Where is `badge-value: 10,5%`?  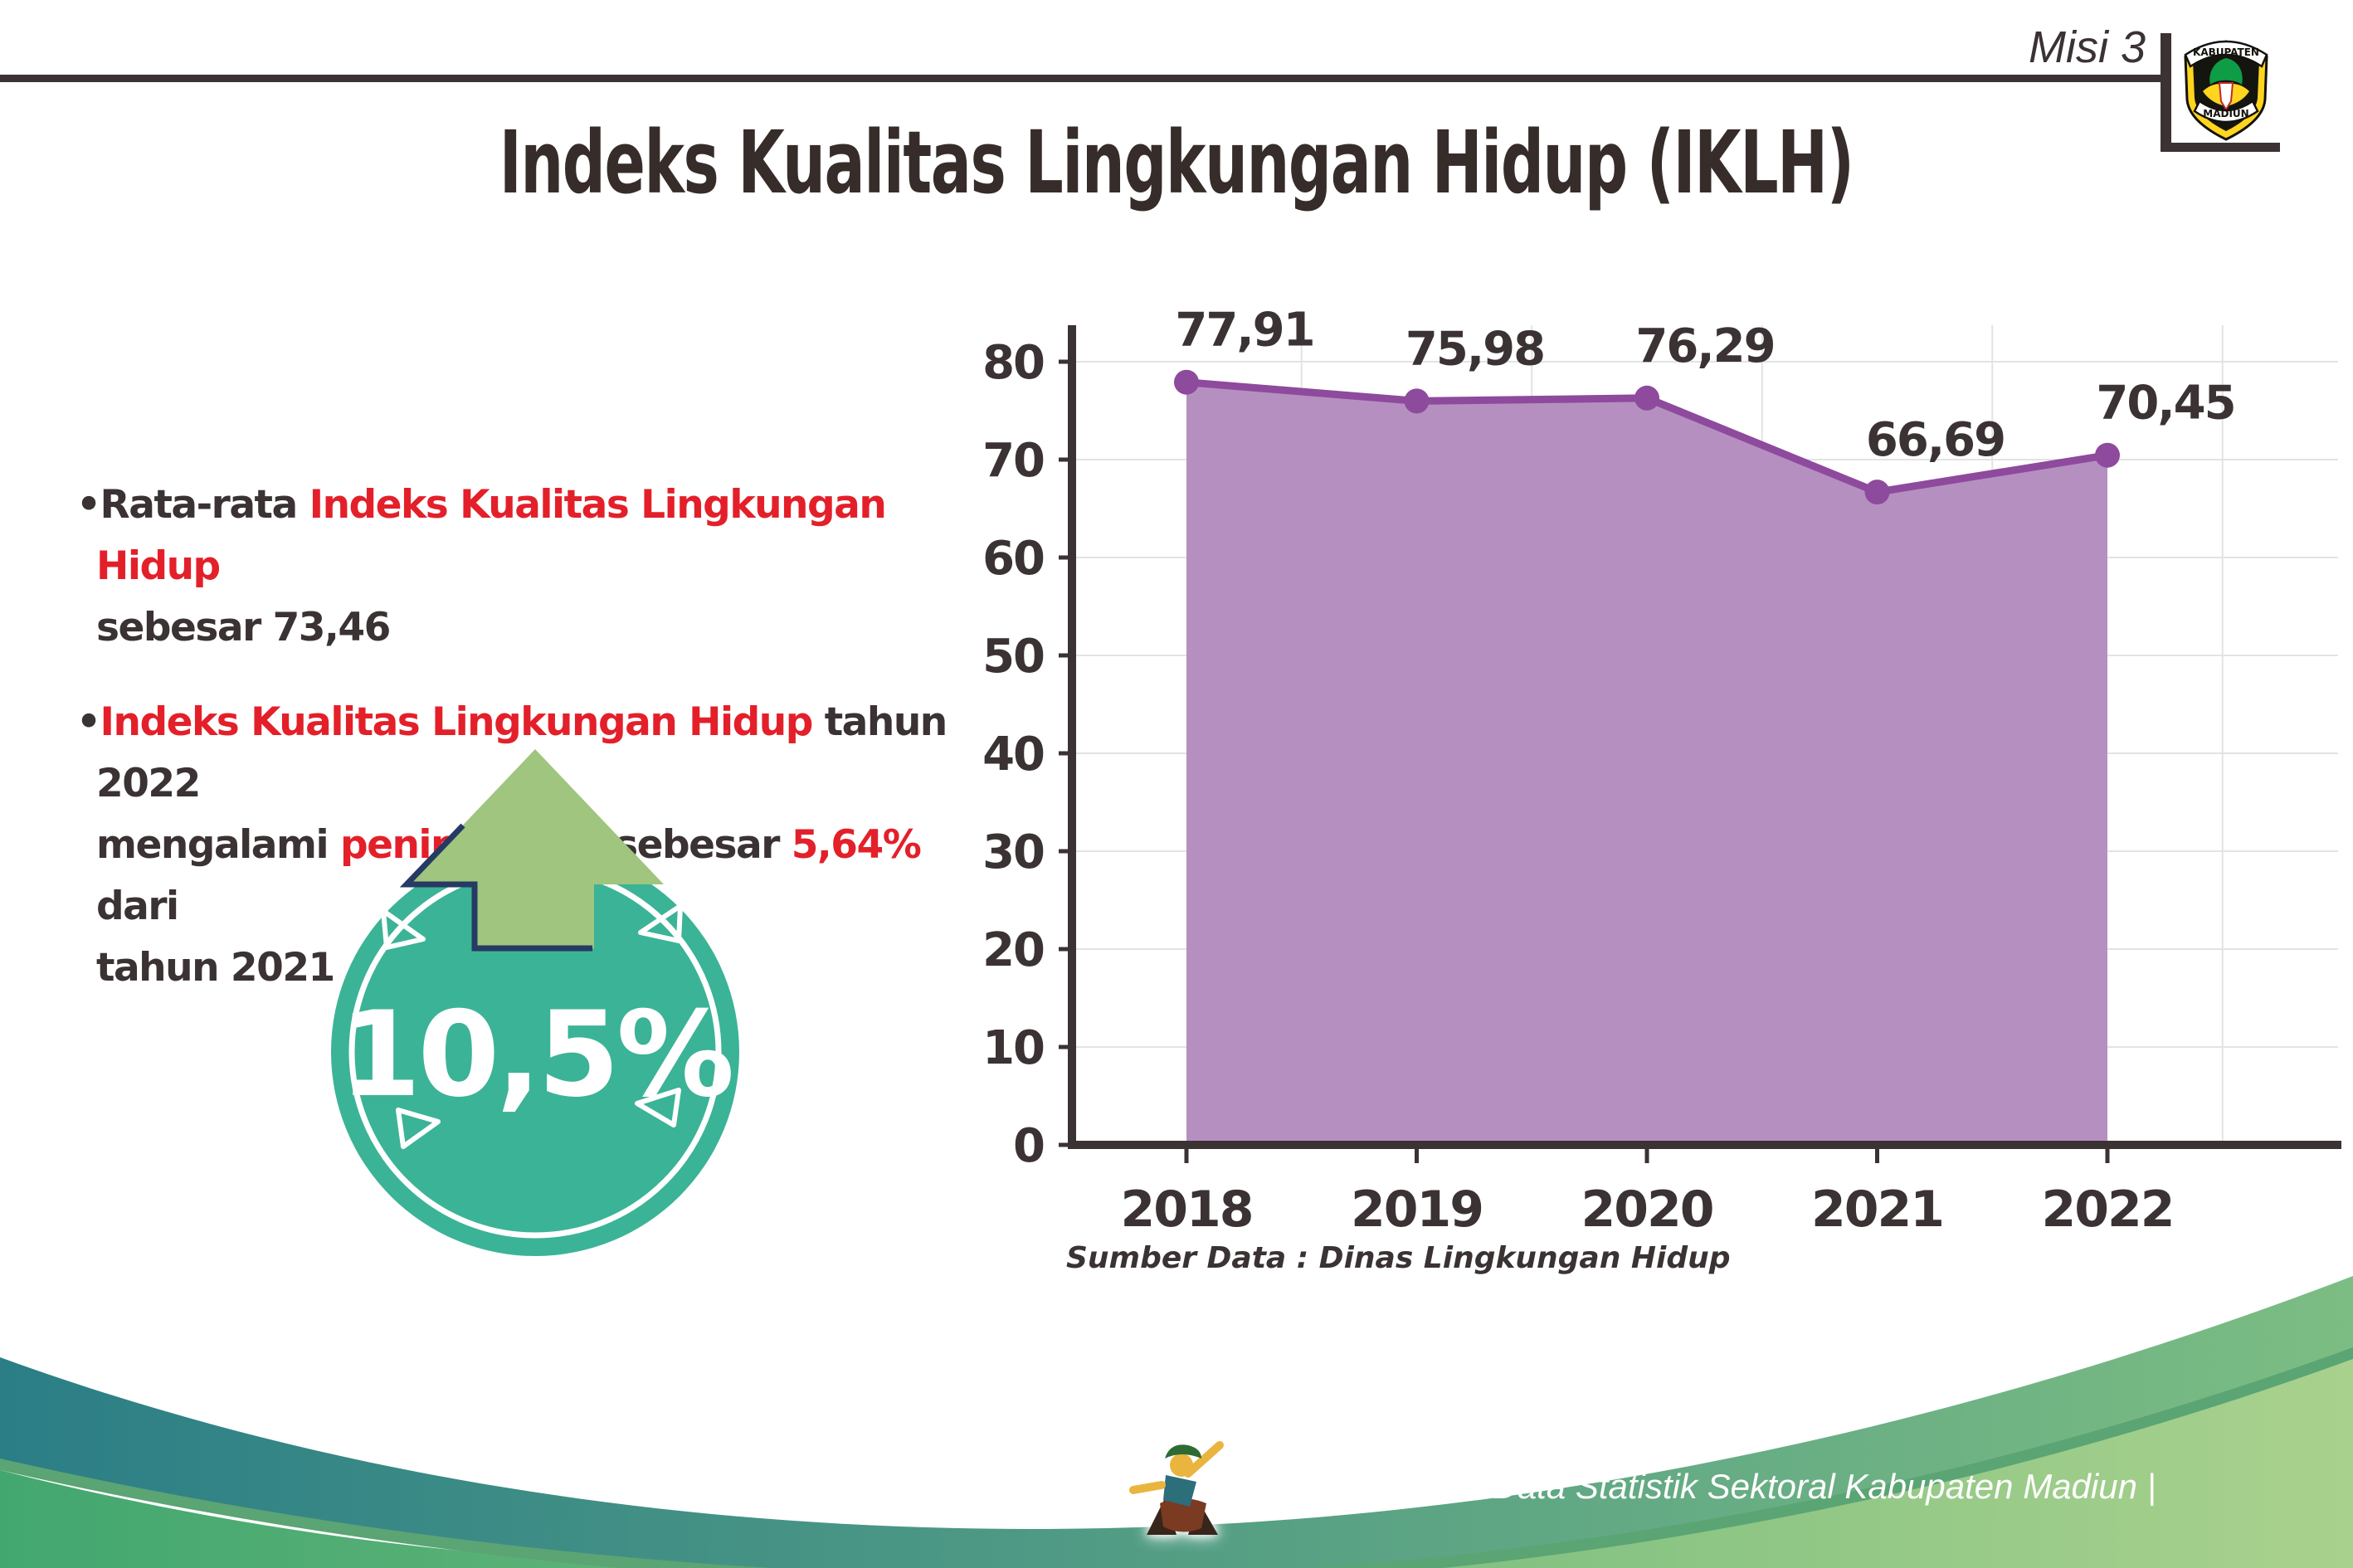
badge-value: 10,5% is located at coordinates (535, 1054).